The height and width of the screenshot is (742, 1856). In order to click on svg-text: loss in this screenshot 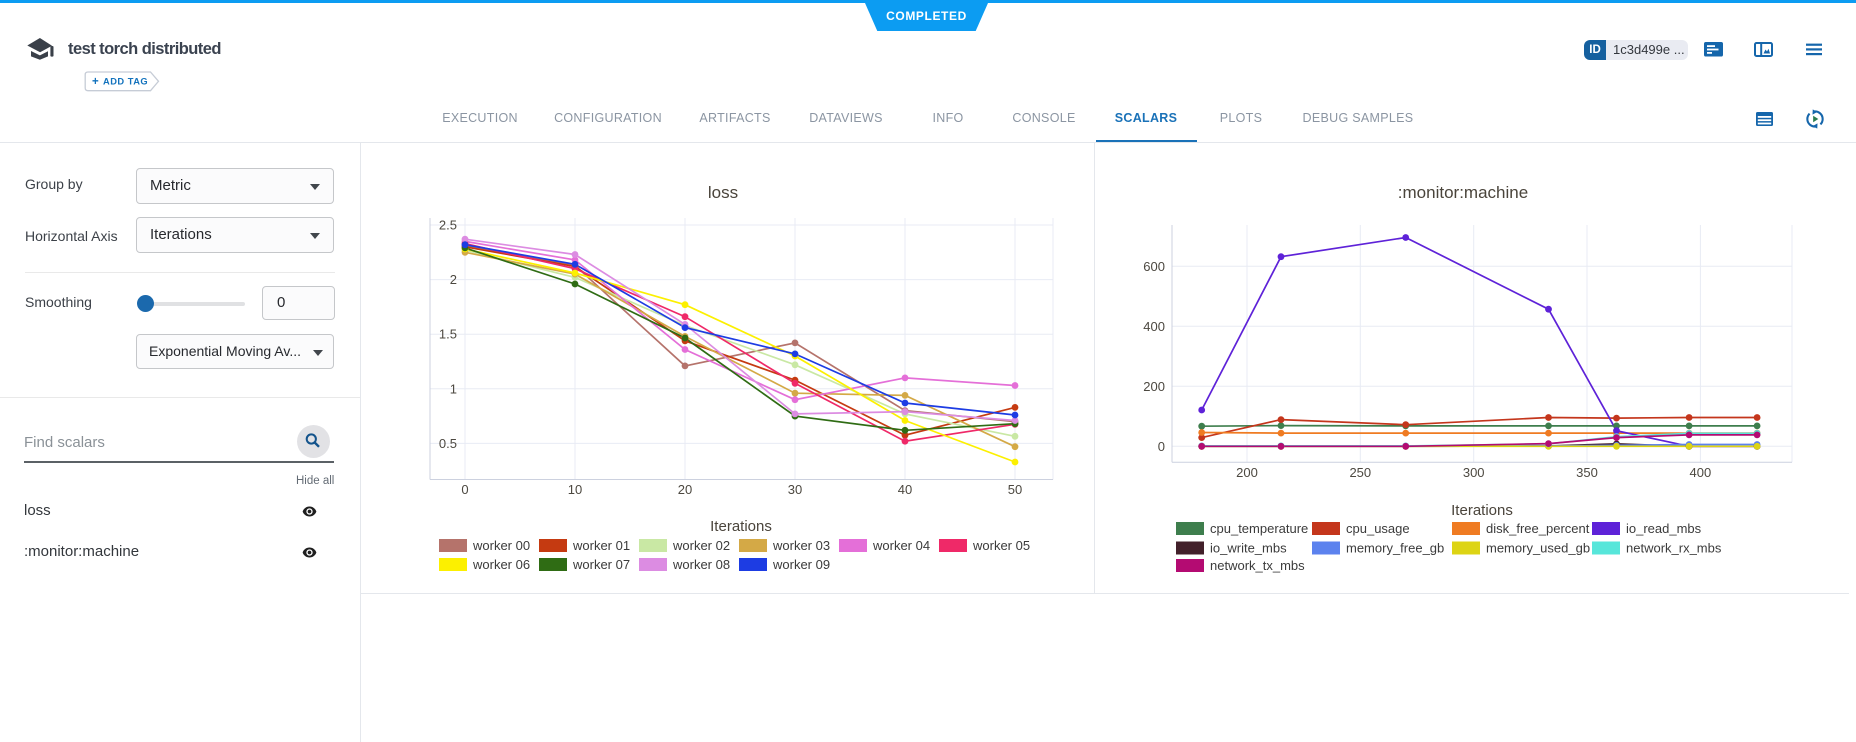, I will do `click(723, 192)`.